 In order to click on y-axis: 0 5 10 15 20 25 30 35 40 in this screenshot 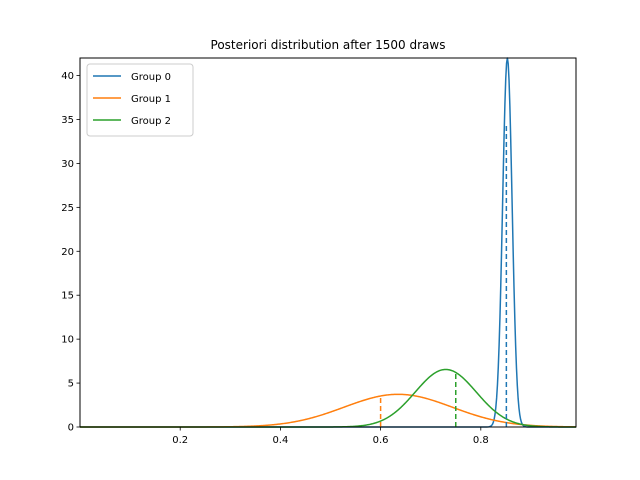, I will do `click(70, 252)`.